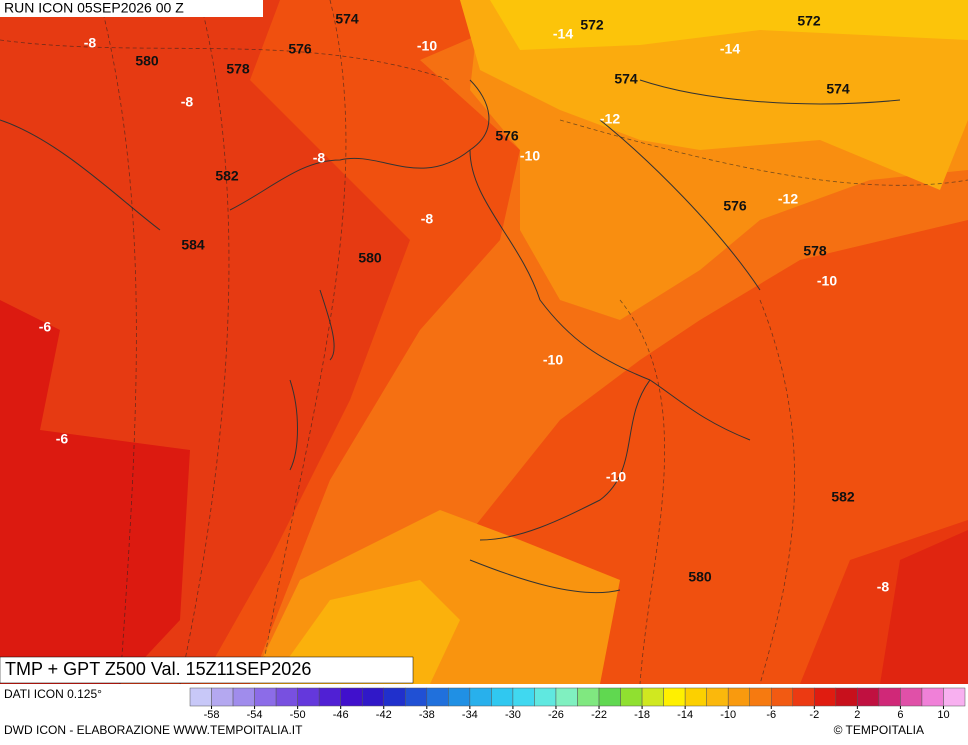 Image resolution: width=968 pixels, height=745 pixels. What do you see at coordinates (94, 8) in the screenshot?
I see `run-label: RUN ICON 05SEP2026 00 Z` at bounding box center [94, 8].